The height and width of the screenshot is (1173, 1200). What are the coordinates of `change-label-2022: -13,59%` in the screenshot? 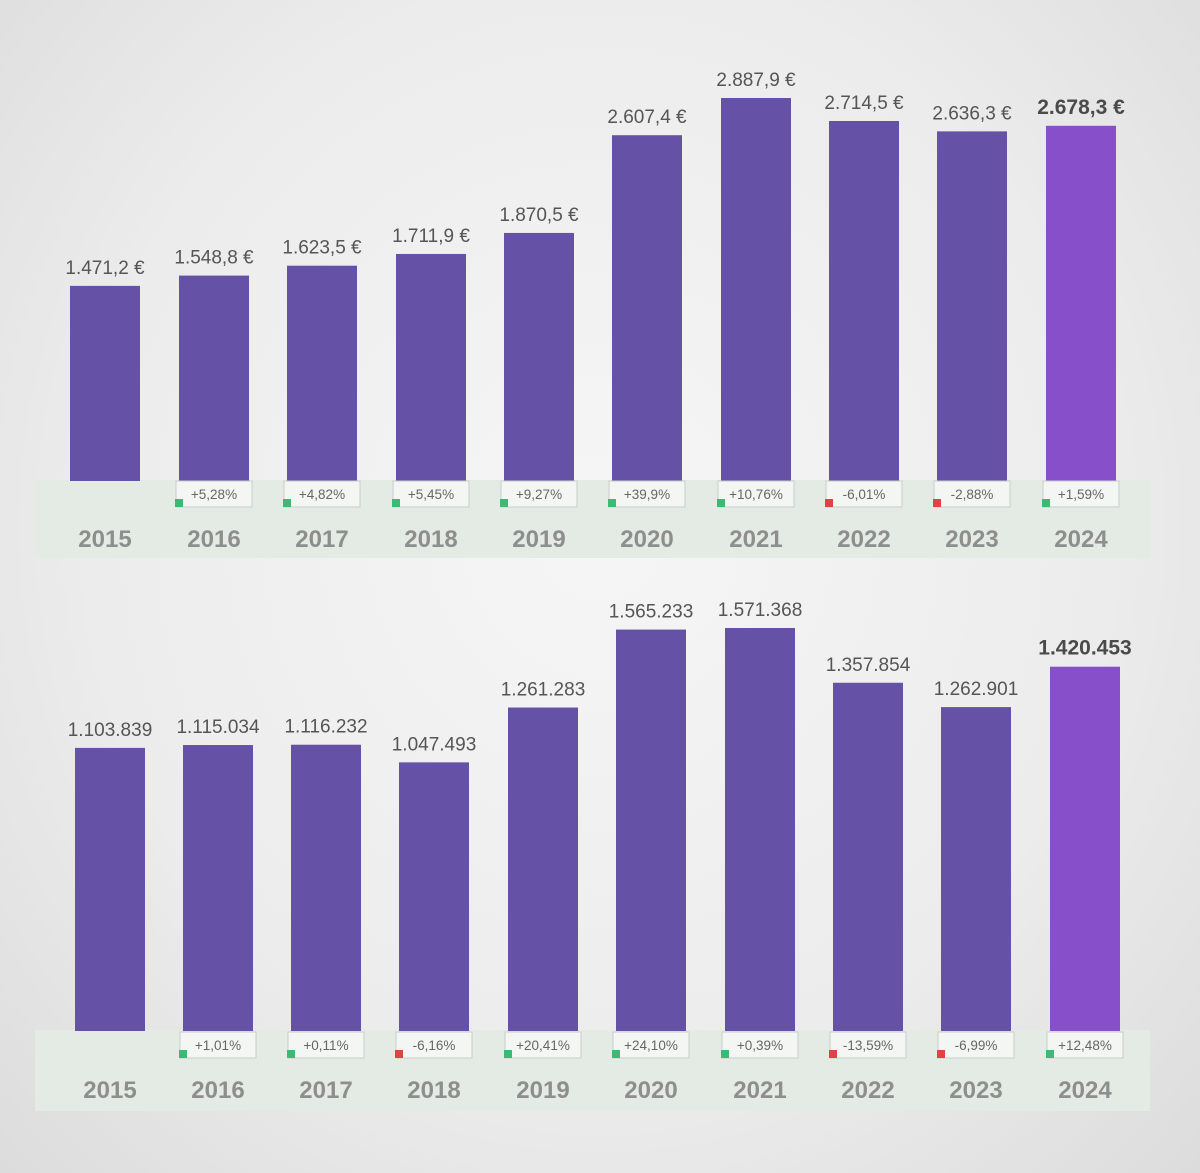 It's located at (868, 1045).